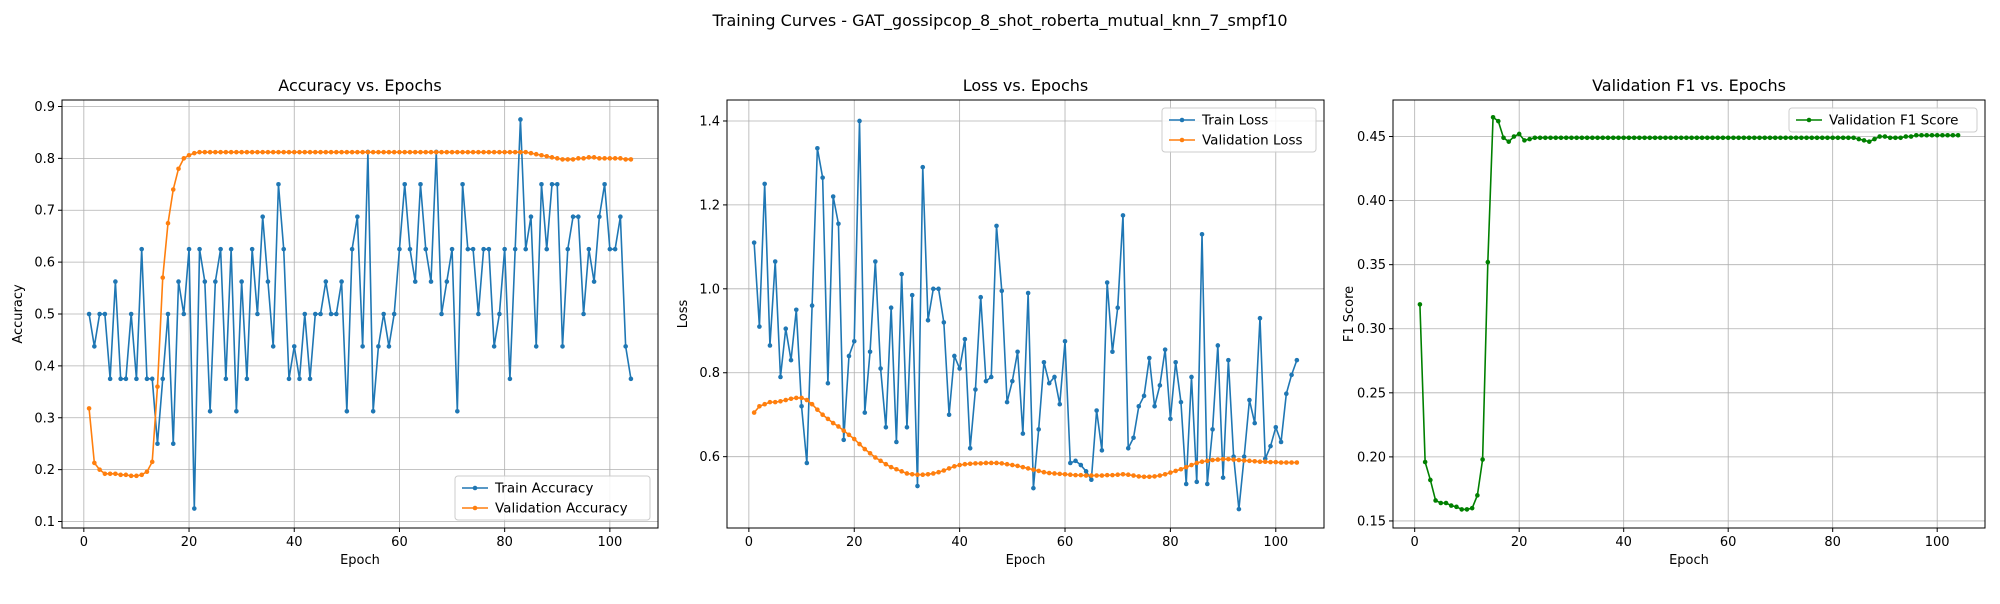 The image size is (2000, 604). Describe the element at coordinates (1689, 85) in the screenshot. I see `subplot-title: Validation F1 vs. Epochs` at that location.